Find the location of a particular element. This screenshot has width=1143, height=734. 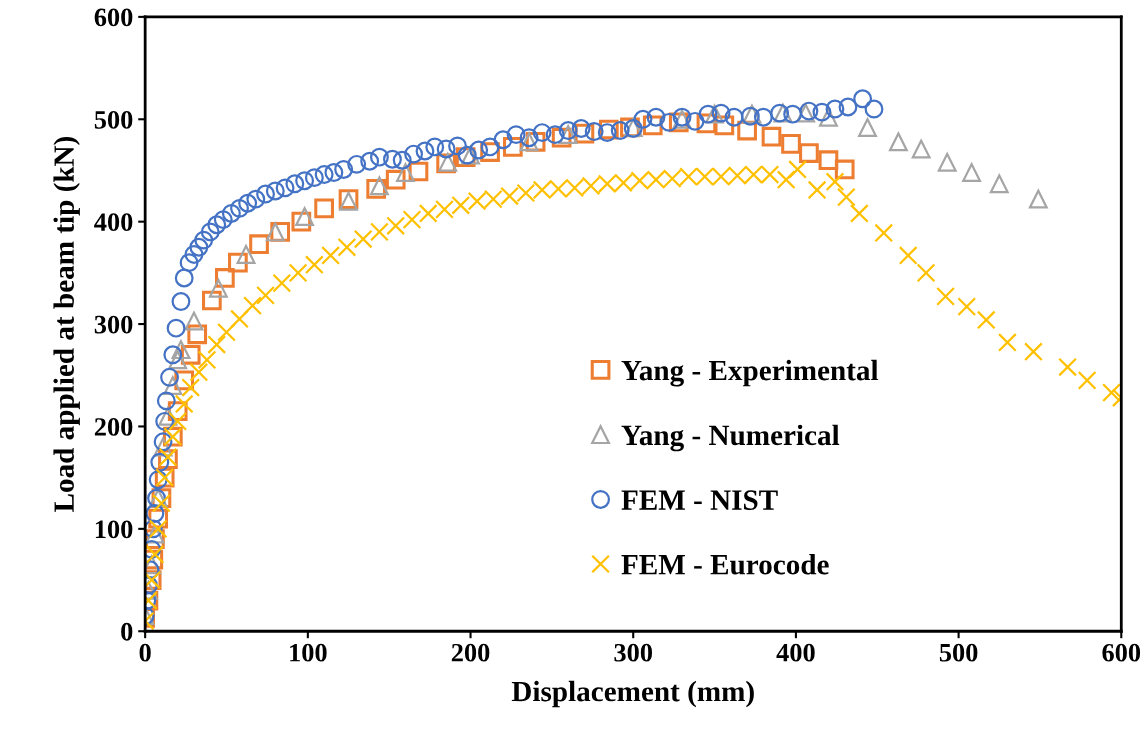

y-tick-label: 100 is located at coordinates (114, 529).